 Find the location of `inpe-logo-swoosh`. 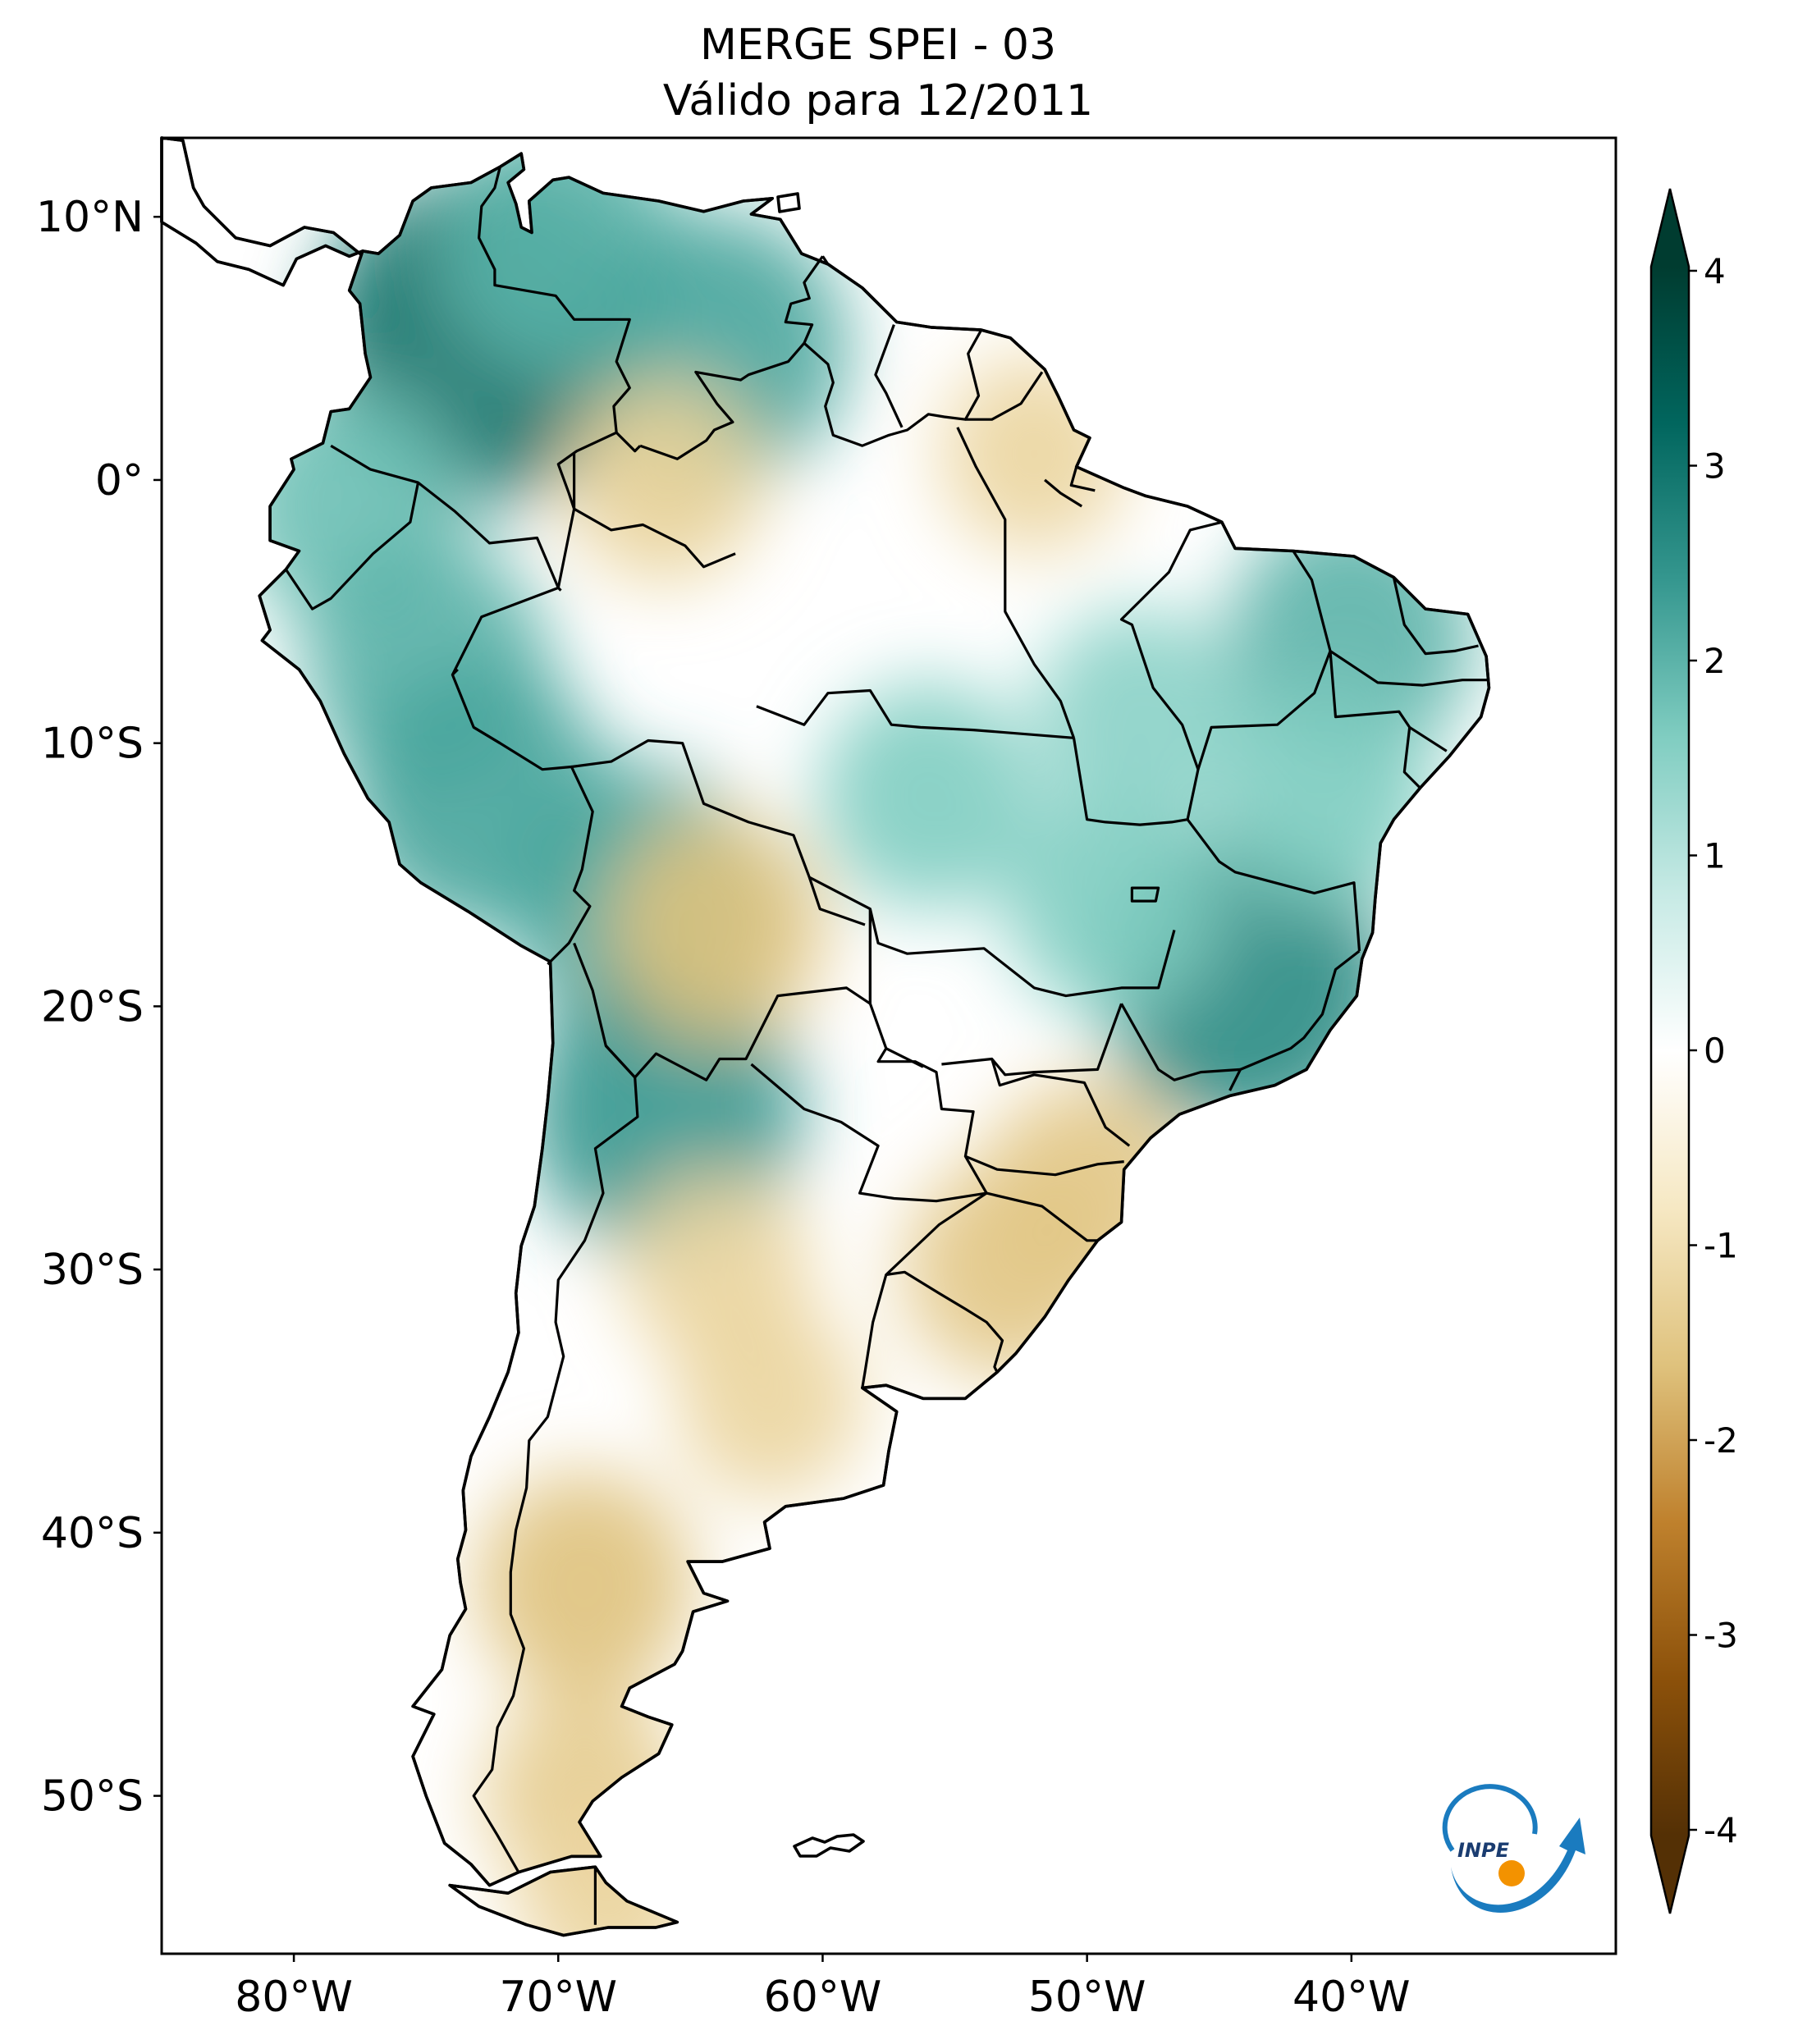

inpe-logo-swoosh is located at coordinates (1518, 1865).